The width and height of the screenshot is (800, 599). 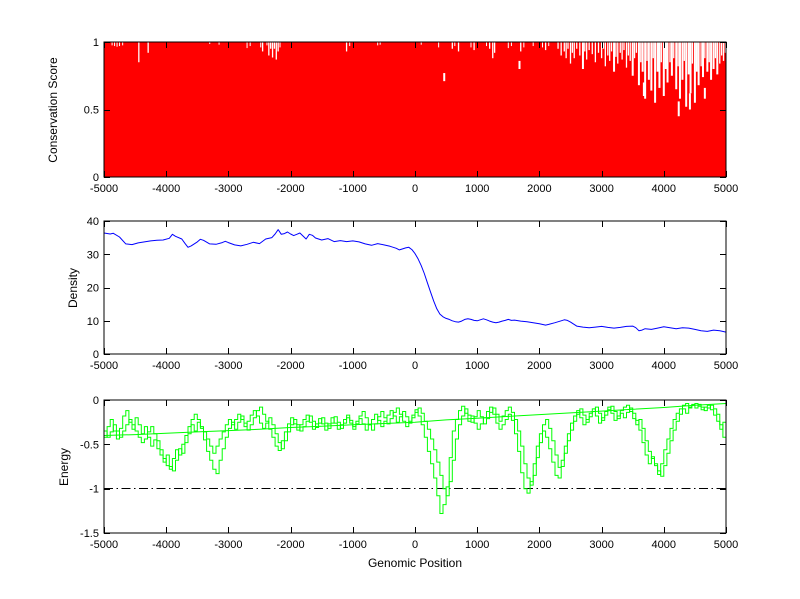 I want to click on y-tick-label: 20, so click(x=93, y=289).